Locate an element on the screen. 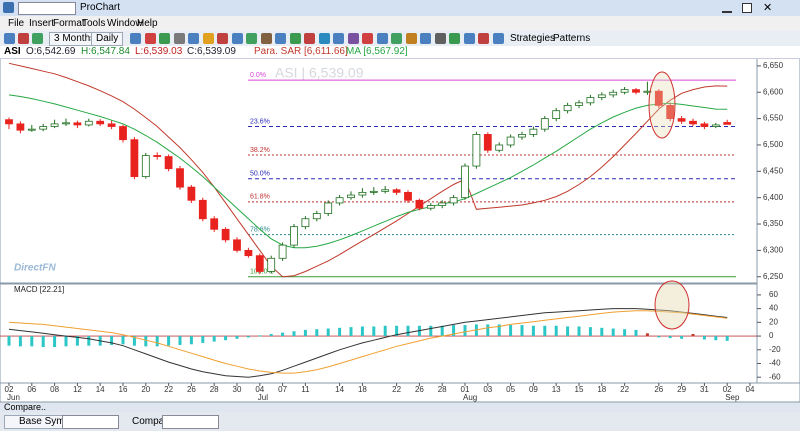 The height and width of the screenshot is (431, 800). menu-item: Tools is located at coordinates (94, 23).